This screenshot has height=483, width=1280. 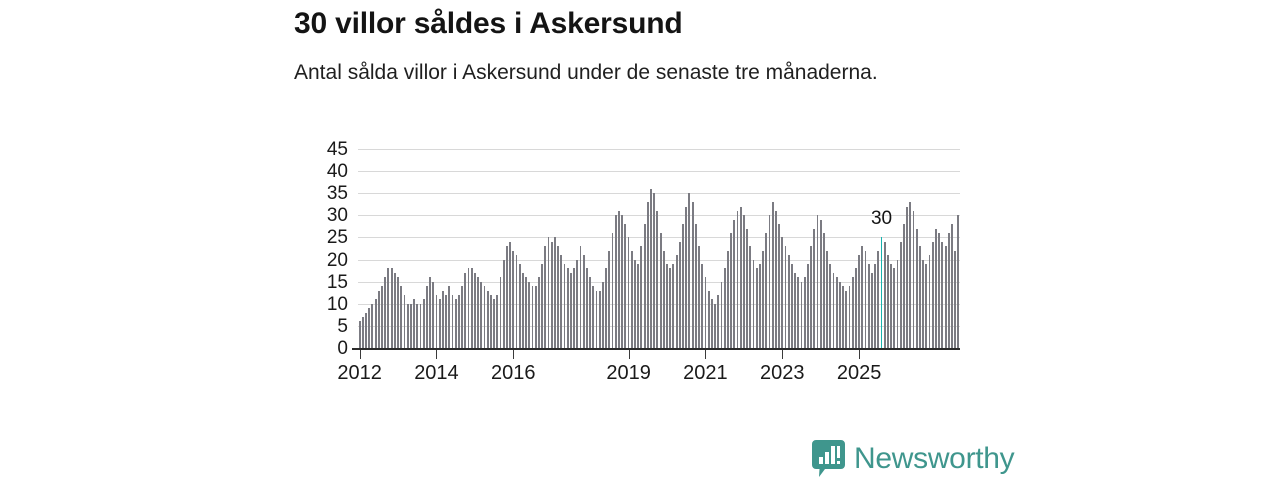 What do you see at coordinates (513, 373) in the screenshot?
I see `x-axis-tick-label: 2016` at bounding box center [513, 373].